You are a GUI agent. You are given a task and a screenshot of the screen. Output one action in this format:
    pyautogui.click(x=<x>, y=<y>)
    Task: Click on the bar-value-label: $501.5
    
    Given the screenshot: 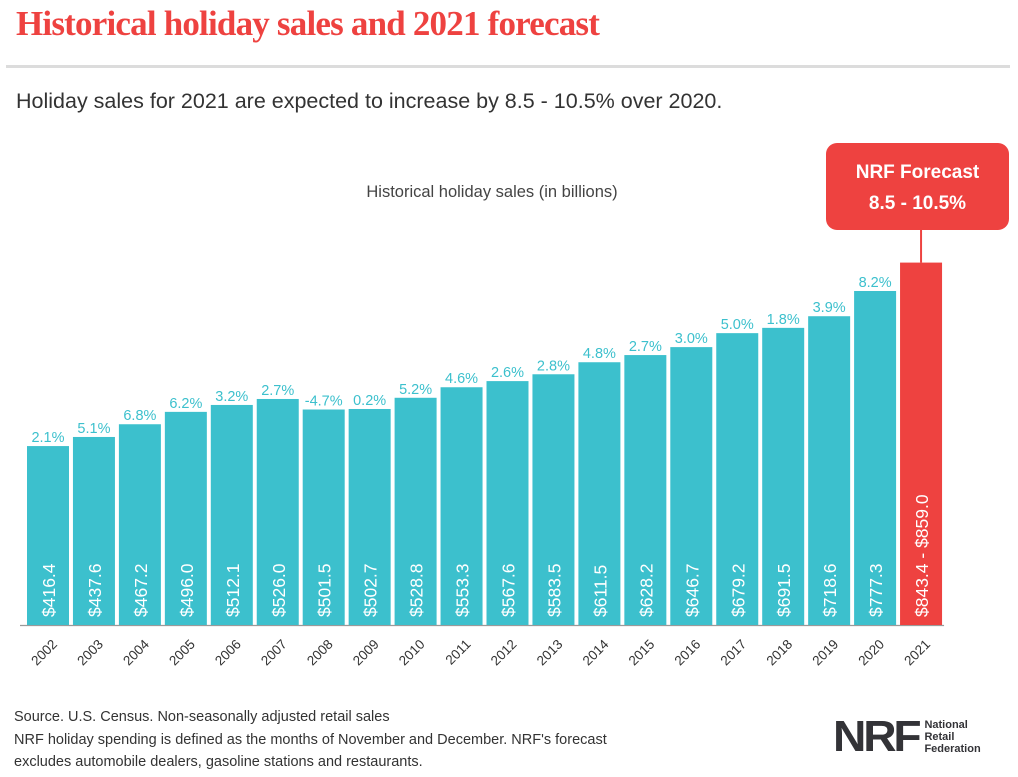 What is the action you would take?
    pyautogui.click(x=325, y=590)
    